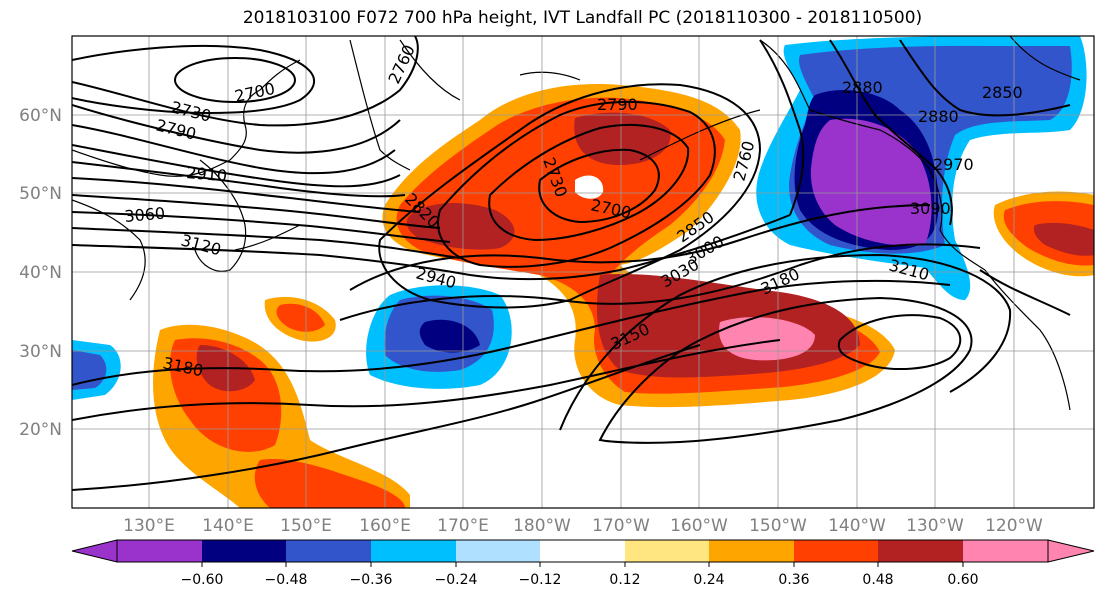 The height and width of the screenshot is (601, 1105). I want to click on colorbar-tick-label: −0.48, so click(286, 580).